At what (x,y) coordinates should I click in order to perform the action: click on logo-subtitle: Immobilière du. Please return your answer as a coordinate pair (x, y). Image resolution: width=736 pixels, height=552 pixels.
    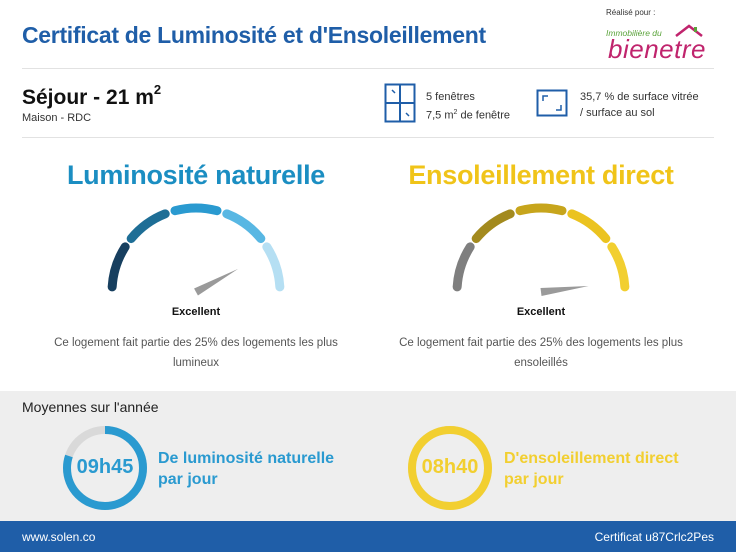
    Looking at the image, I should click on (634, 33).